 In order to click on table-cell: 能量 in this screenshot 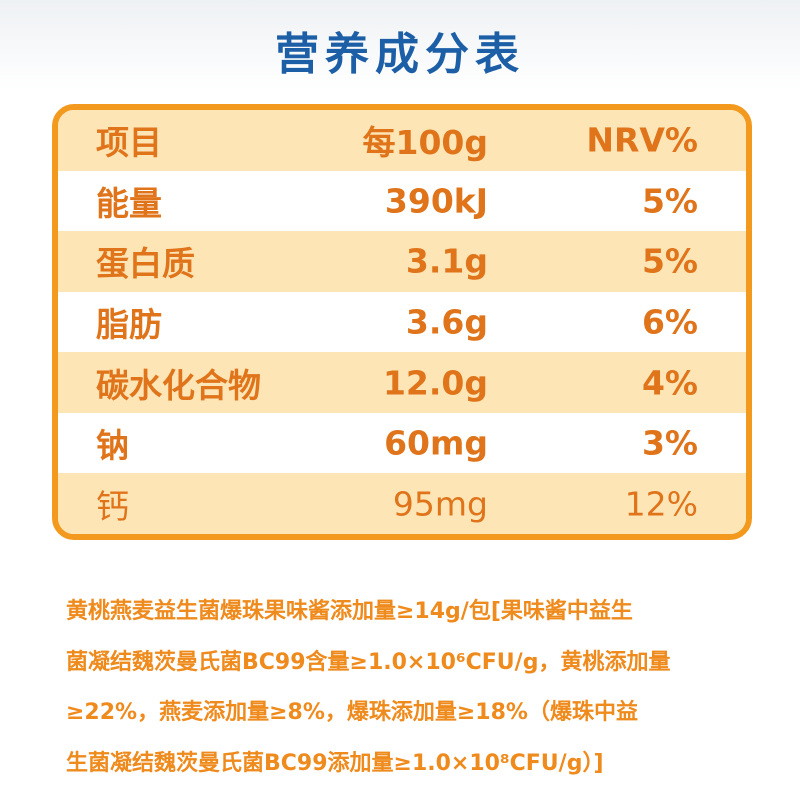, I will do `click(129, 203)`.